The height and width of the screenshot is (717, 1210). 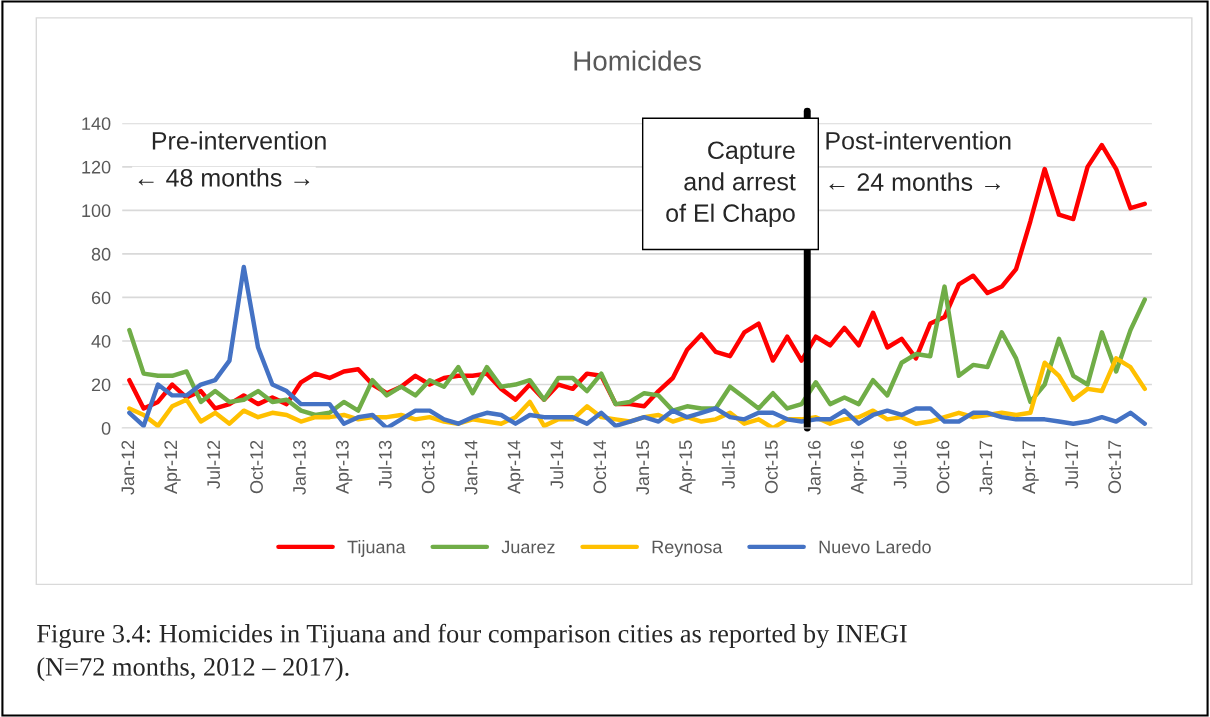 I want to click on x-tick-label: Apr-15, so click(x=687, y=467).